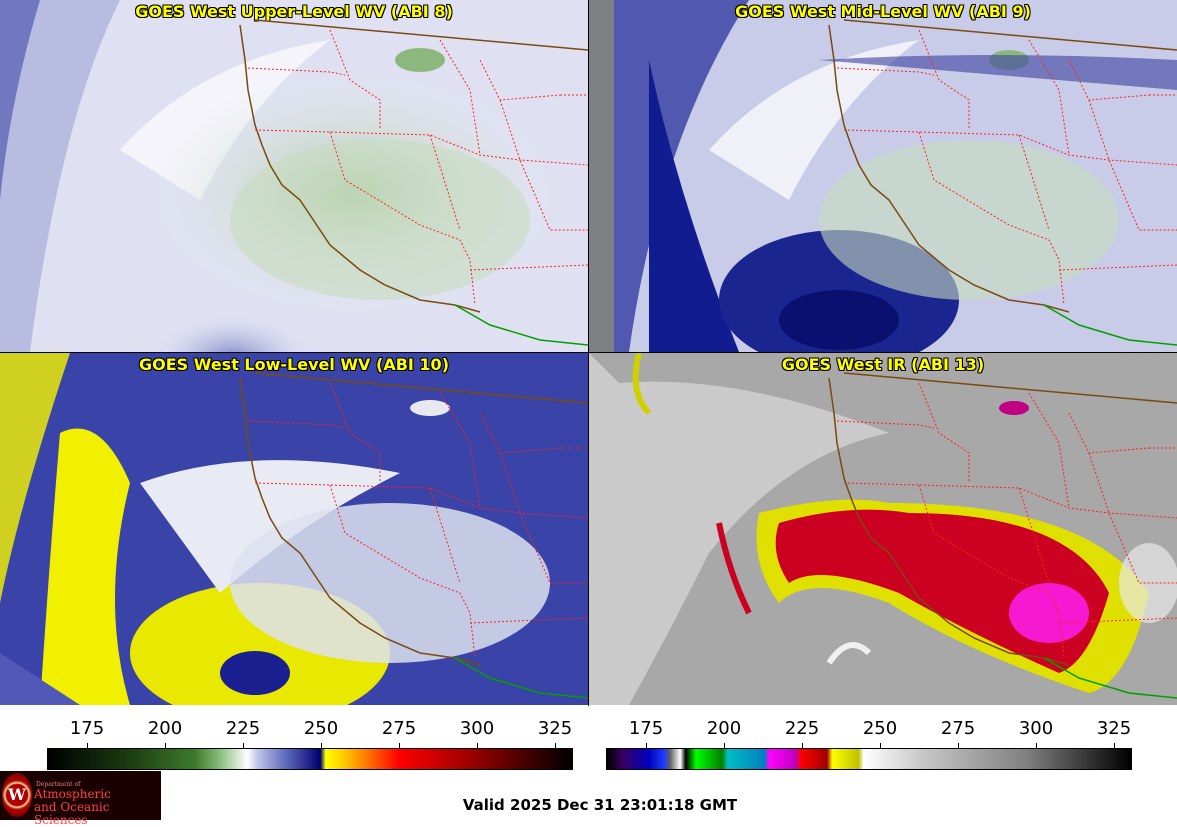 The height and width of the screenshot is (827, 1177). I want to click on water-vapor-colorbar, so click(310, 759).